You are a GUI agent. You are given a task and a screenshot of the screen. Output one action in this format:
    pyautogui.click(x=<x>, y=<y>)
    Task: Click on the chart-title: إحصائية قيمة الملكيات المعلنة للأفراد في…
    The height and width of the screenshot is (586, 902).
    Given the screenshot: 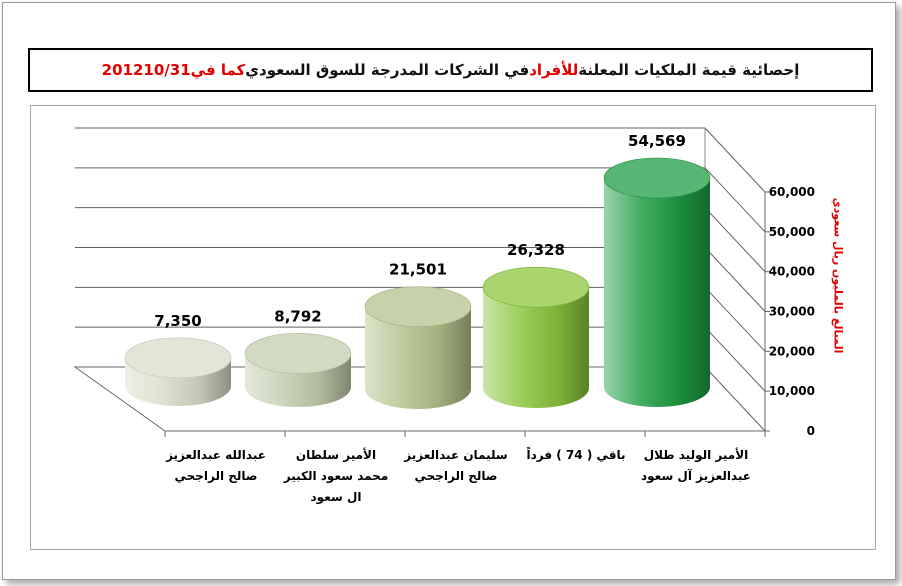 What is the action you would take?
    pyautogui.click(x=450, y=70)
    